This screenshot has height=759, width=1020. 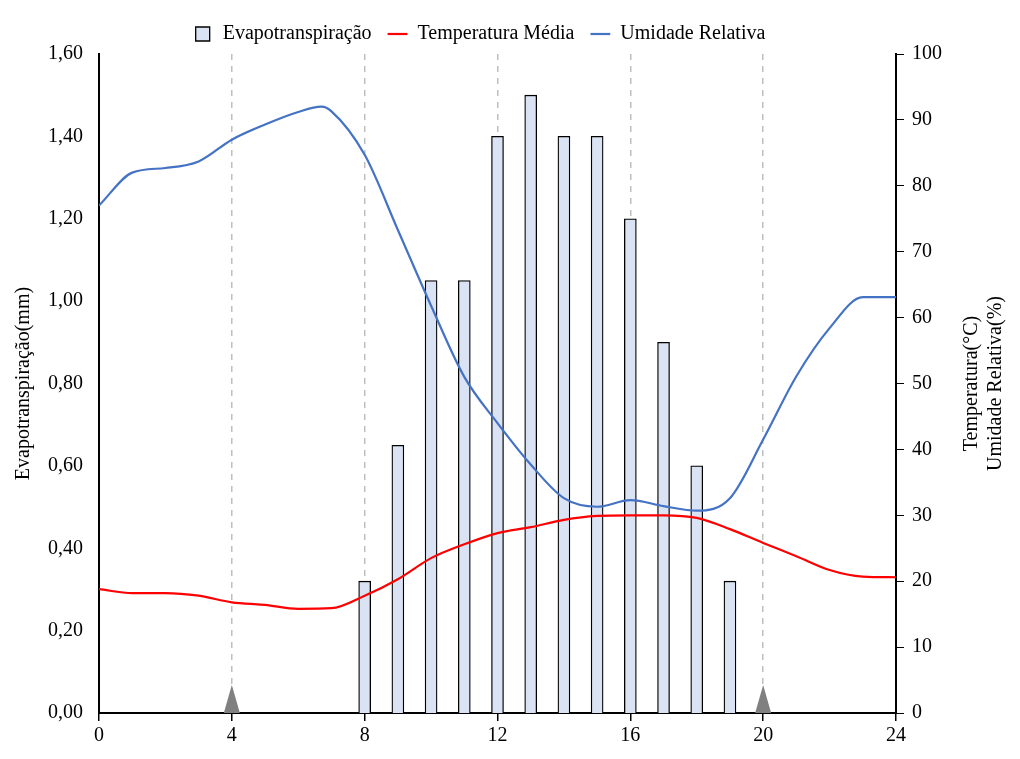 What do you see at coordinates (927, 52) in the screenshot?
I see `y2-tick-label: 100` at bounding box center [927, 52].